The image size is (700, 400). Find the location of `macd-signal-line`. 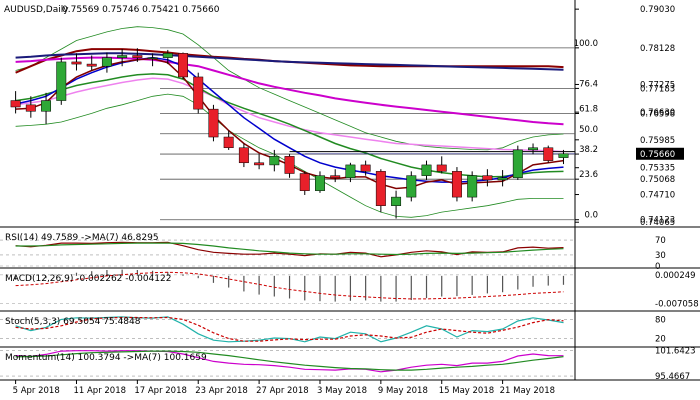

macd-signal-line is located at coordinates (289, 285).